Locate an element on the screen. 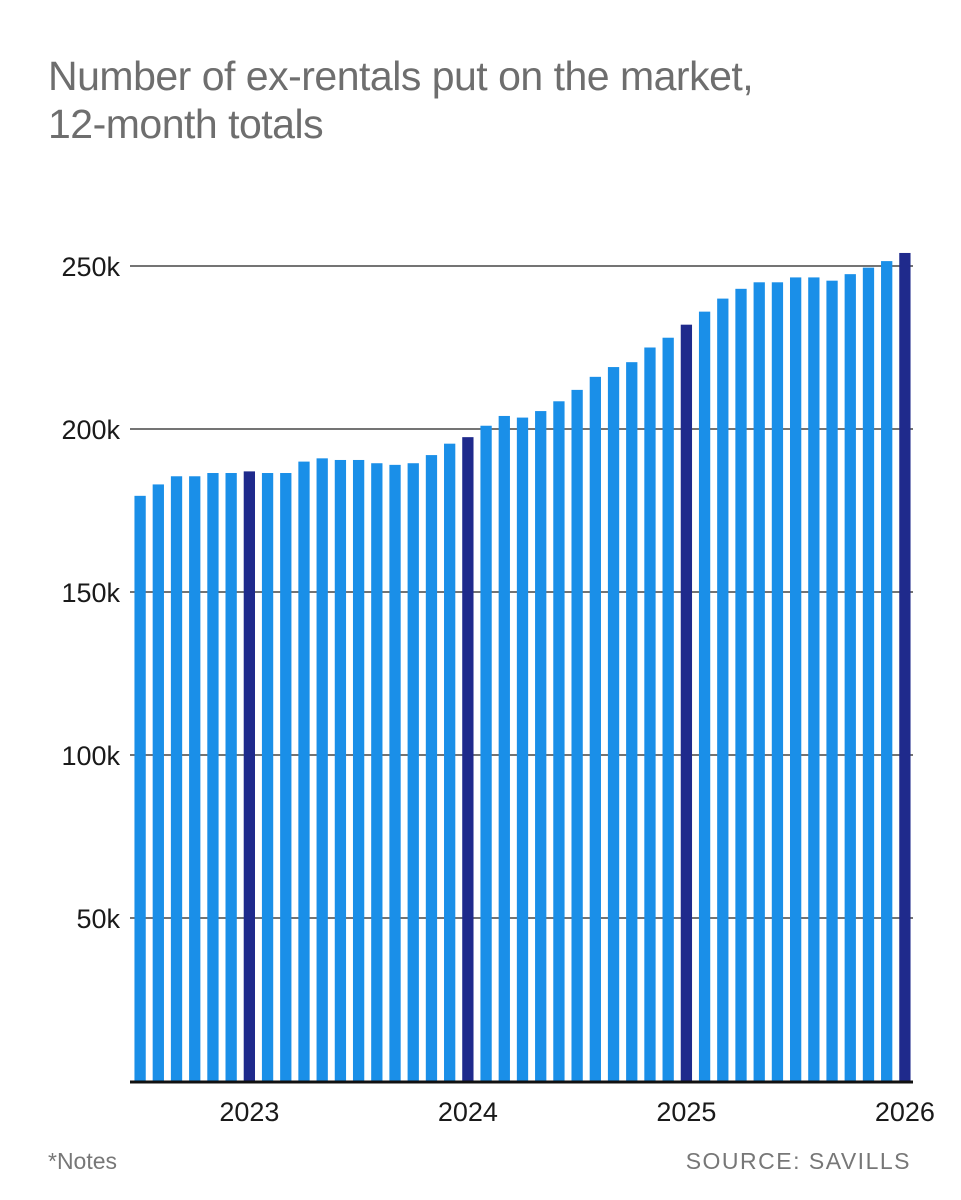  chart-title-line-1: Number of ex-rentals put on the market, is located at coordinates (401, 76).